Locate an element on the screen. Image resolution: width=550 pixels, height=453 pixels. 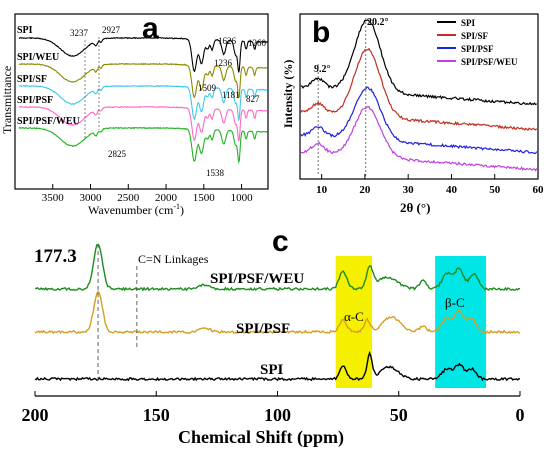
panel-c-annotation: α-C is located at coordinates (354, 316).